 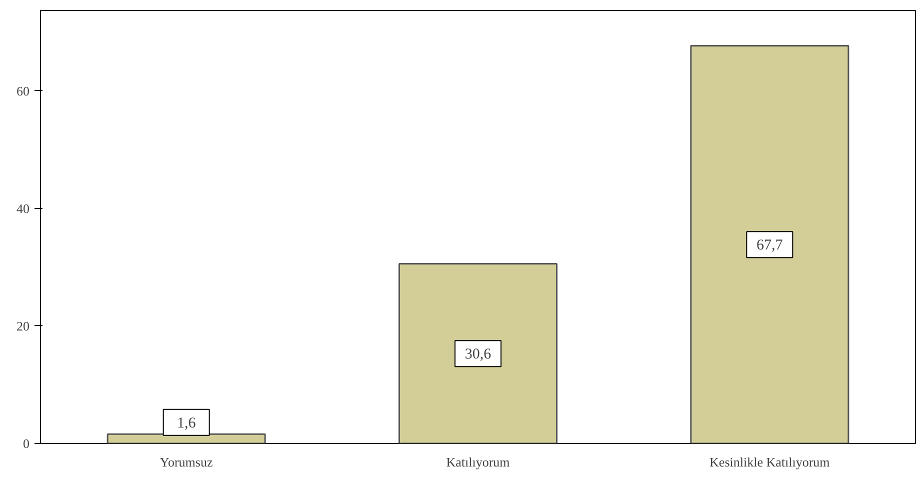 What do you see at coordinates (770, 462) in the screenshot?
I see `x-tick-label: Kesinlikle Katılıyorum` at bounding box center [770, 462].